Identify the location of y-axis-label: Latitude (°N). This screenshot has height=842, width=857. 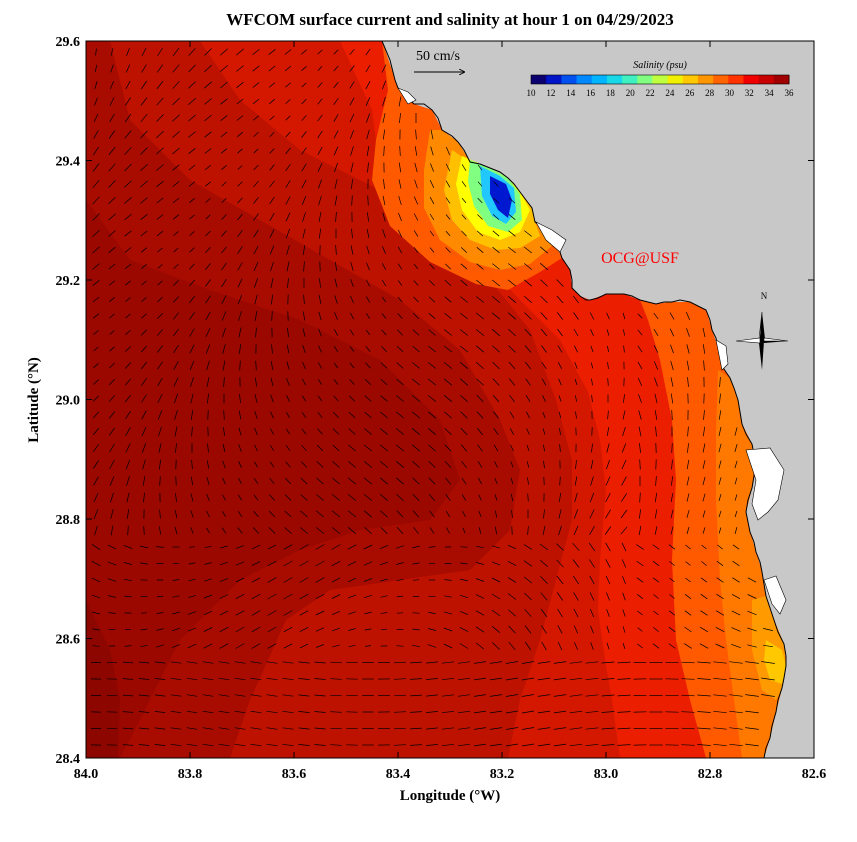
(34, 400).